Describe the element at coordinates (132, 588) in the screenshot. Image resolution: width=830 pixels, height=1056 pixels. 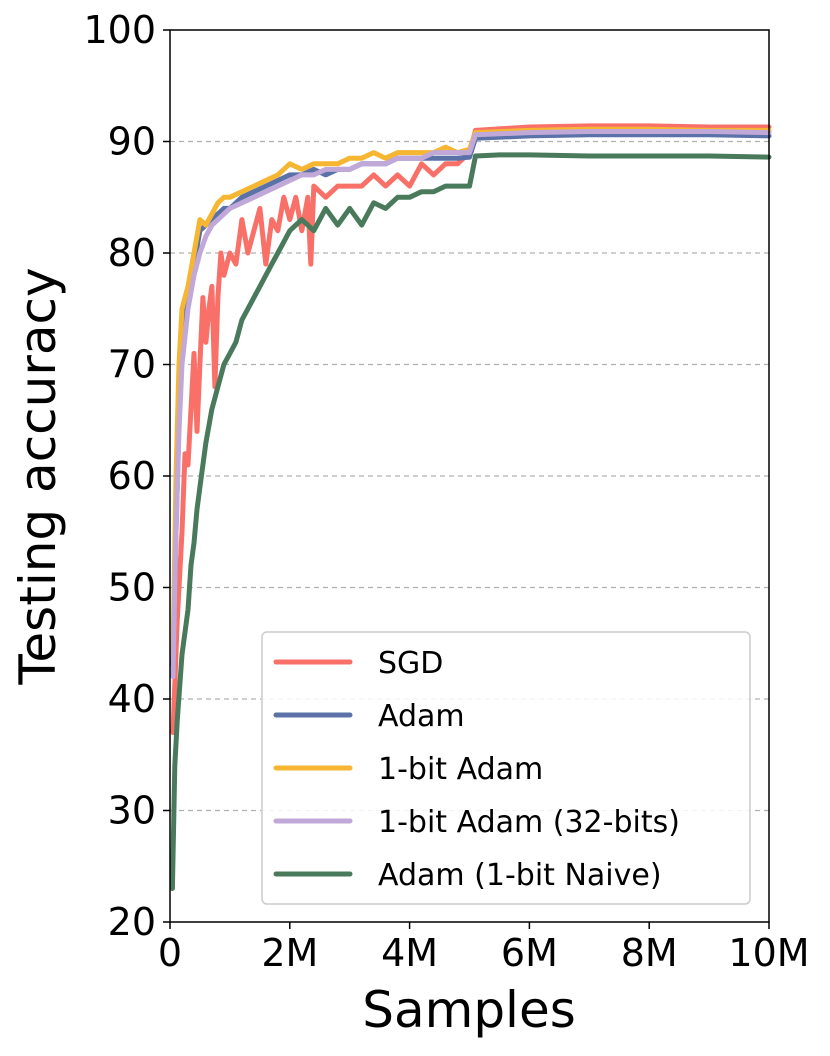
I see `y-tick-label-3: 50` at that location.